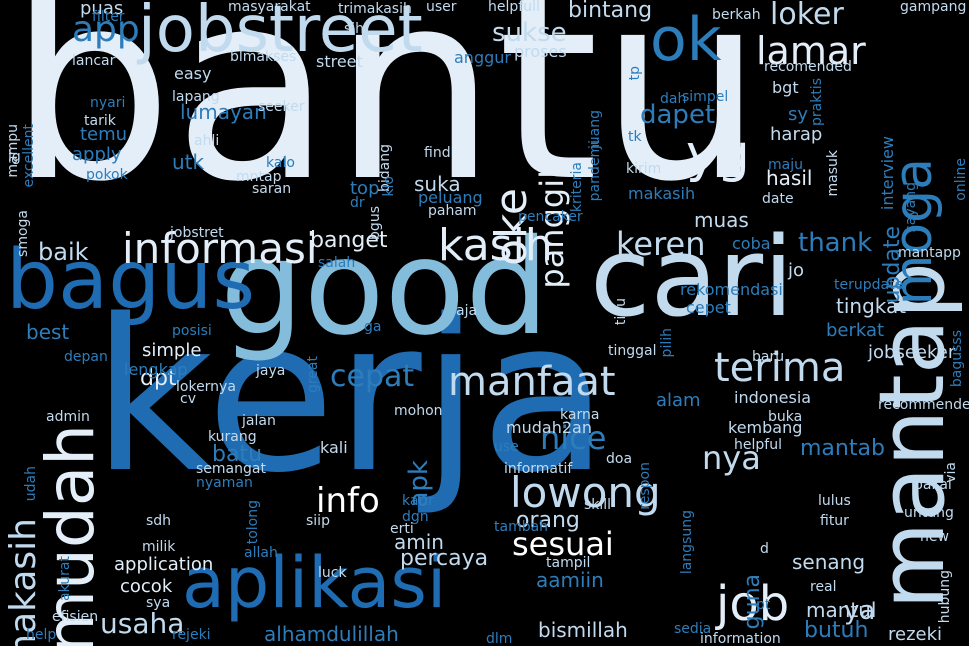  I want to click on word-rezeki: rezeki, so click(915, 634).